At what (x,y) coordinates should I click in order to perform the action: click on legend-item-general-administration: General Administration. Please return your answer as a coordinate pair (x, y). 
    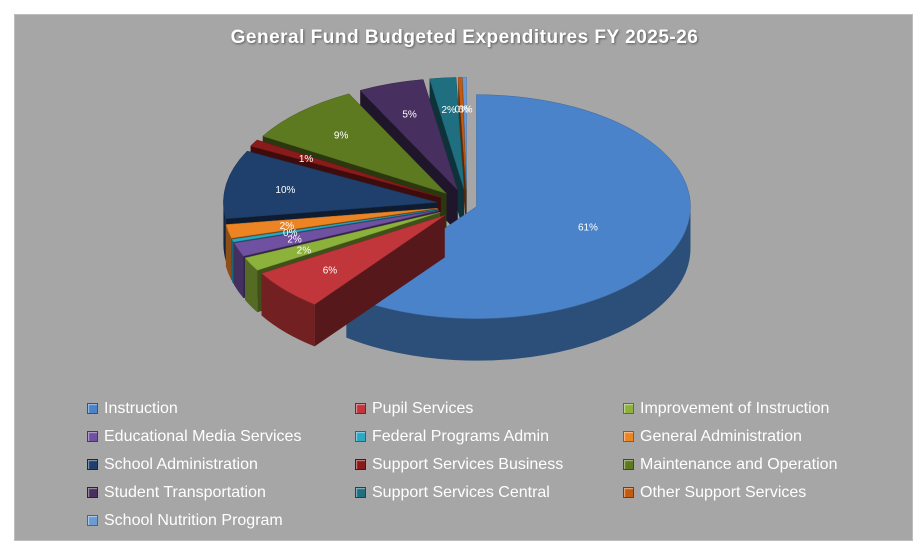
    Looking at the image, I should click on (757, 436).